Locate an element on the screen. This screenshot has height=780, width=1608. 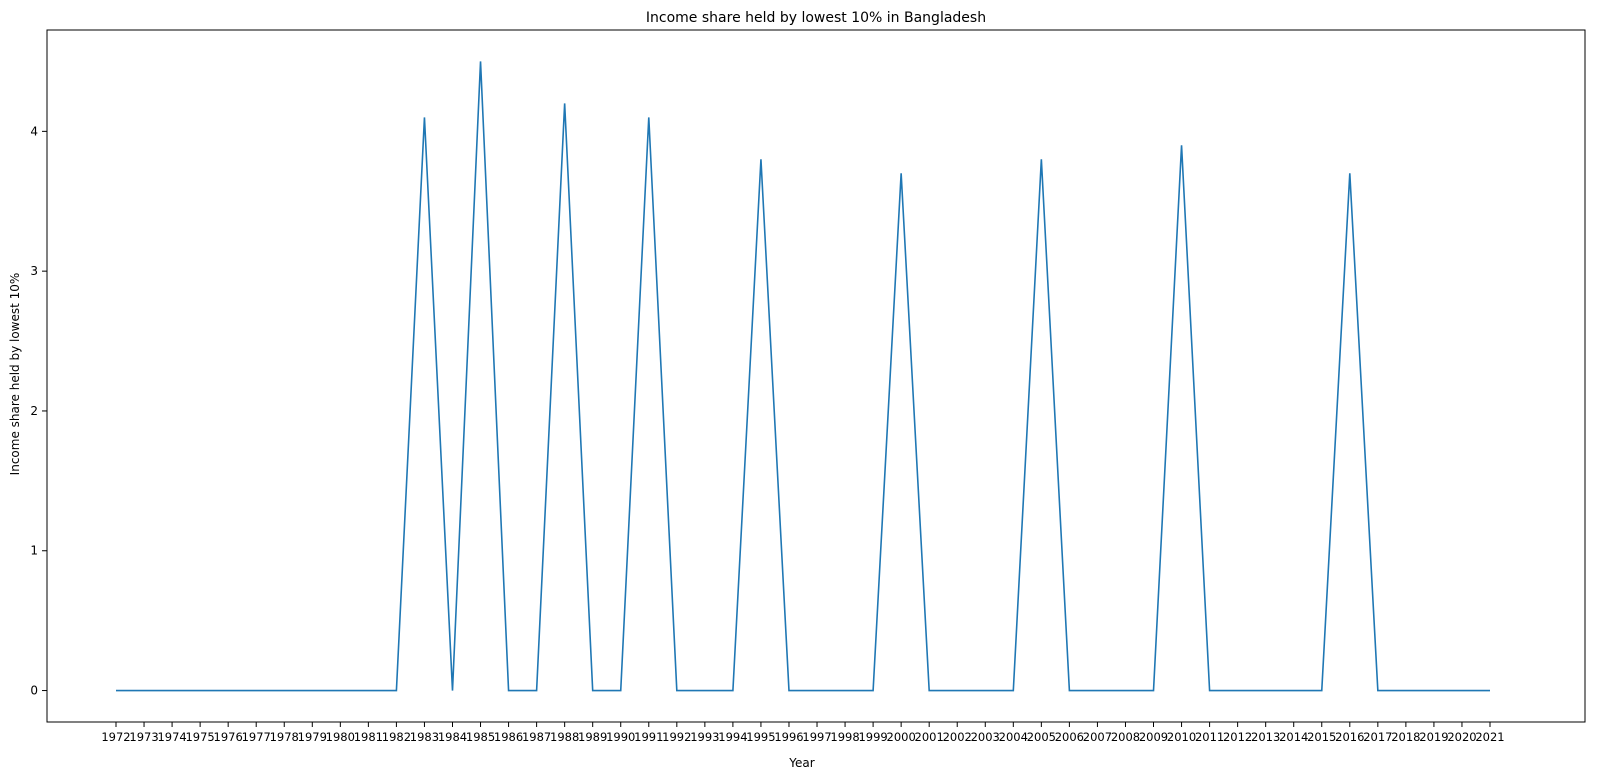
y-tick-label: 1 is located at coordinates (34, 551).